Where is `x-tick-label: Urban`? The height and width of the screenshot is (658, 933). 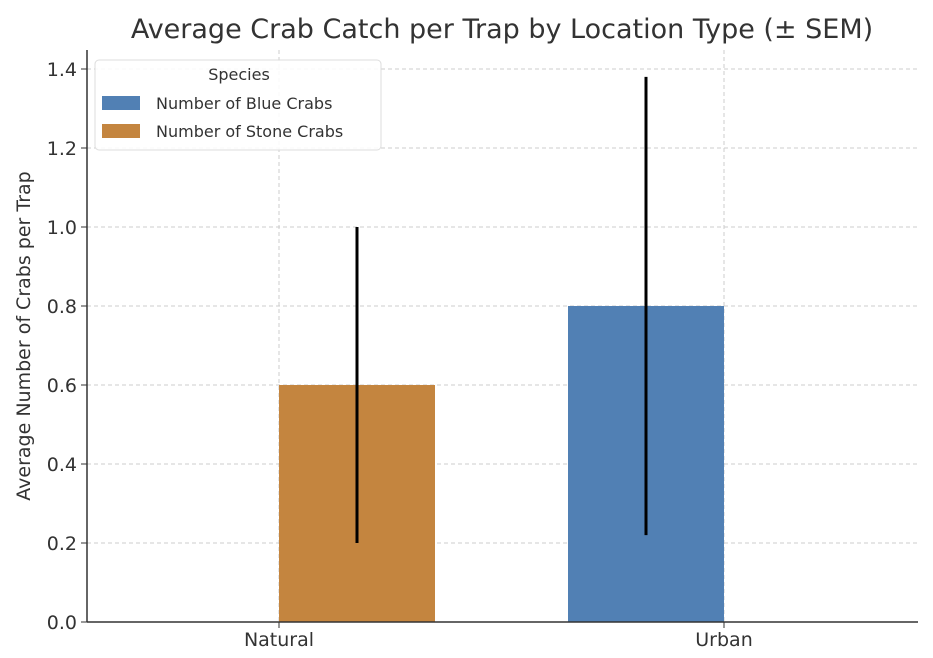
x-tick-label: Urban is located at coordinates (723, 640).